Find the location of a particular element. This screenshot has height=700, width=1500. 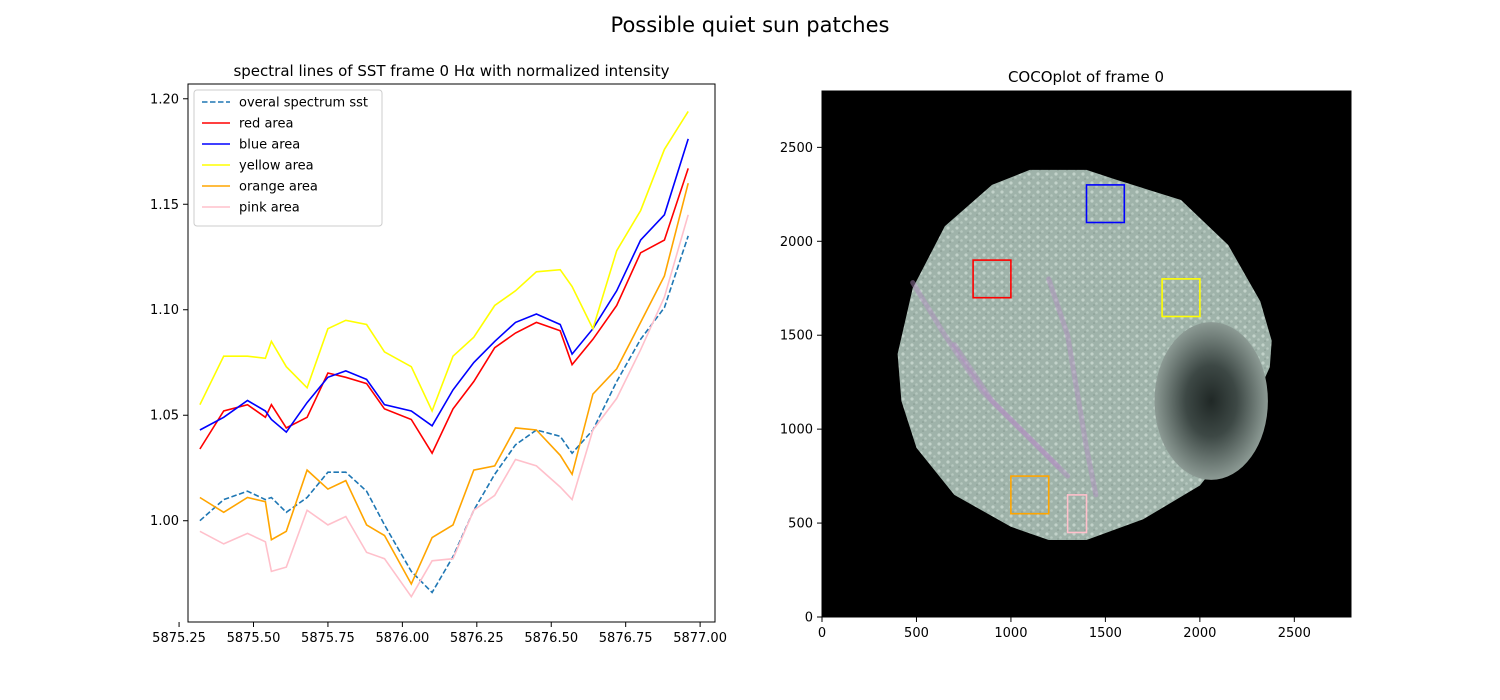

patch-box-pink is located at coordinates (1077, 514).